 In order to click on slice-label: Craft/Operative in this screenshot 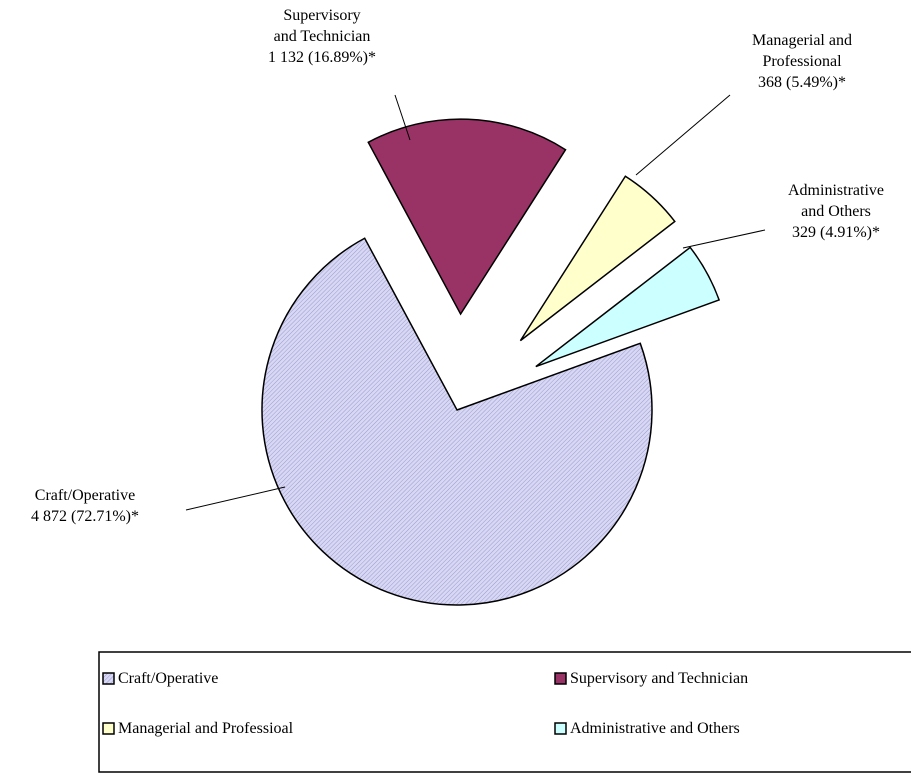, I will do `click(85, 495)`.